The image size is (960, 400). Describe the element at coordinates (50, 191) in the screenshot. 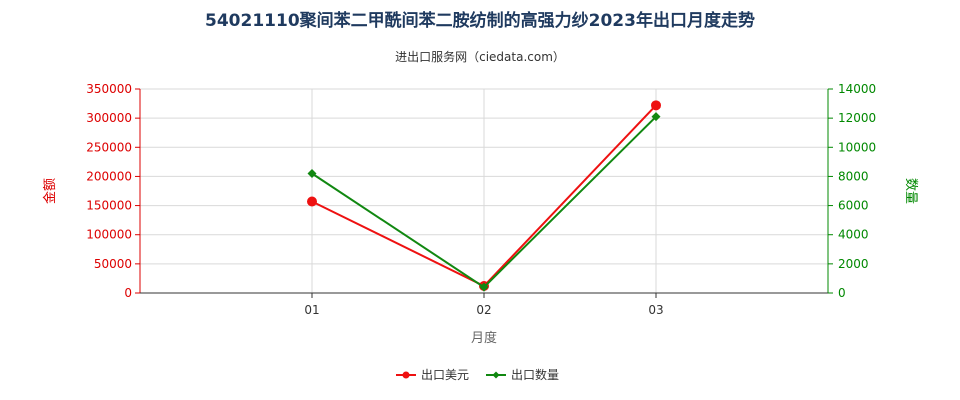

I see `y-left-axis-title: 金额` at that location.